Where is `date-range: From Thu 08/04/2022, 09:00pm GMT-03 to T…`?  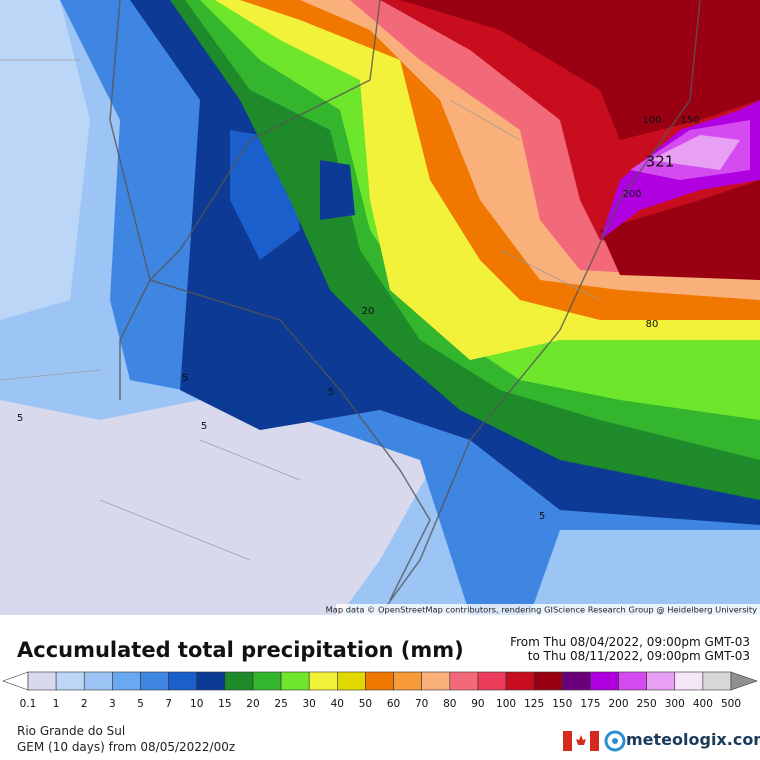
date-range: From Thu 08/04/2022, 09:00pm GMT-03 to T… is located at coordinates (630, 649).